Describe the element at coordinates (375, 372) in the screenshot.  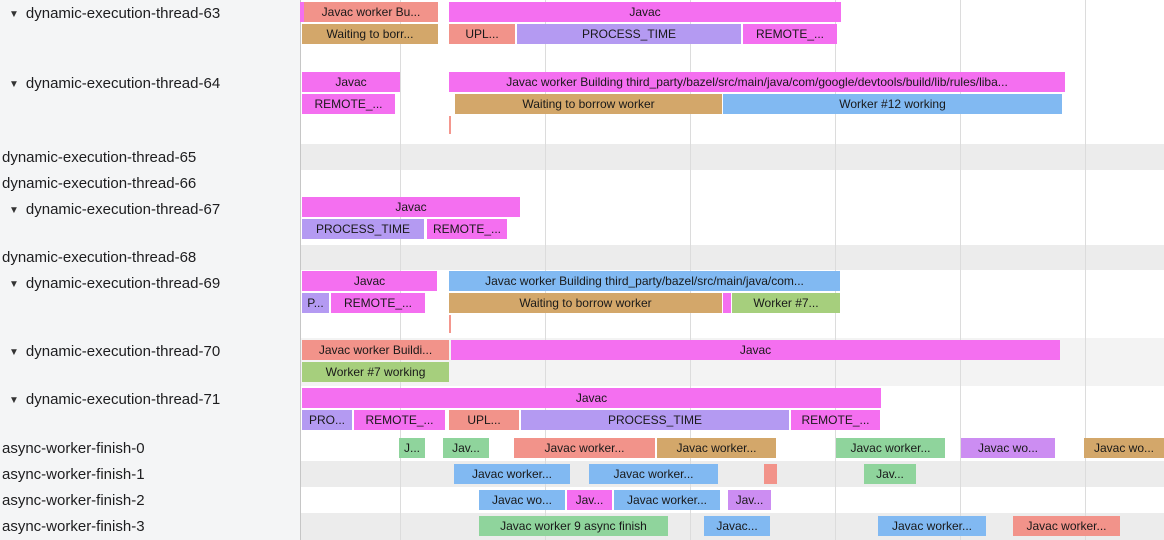
I see `trace-event-bar: Worker #7 working` at that location.